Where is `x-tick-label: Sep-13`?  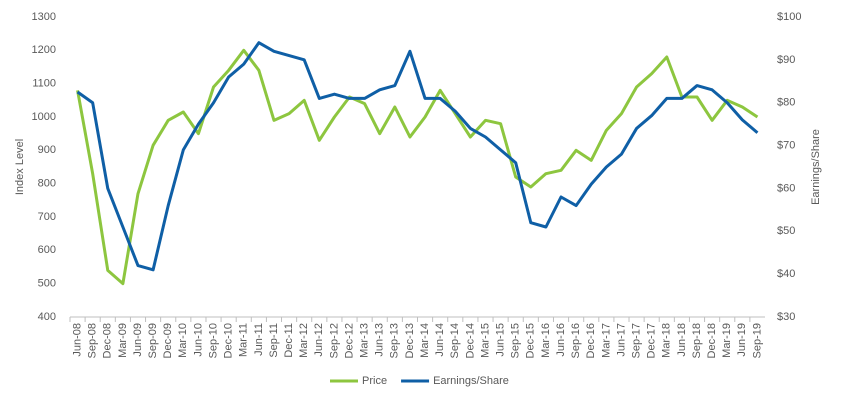
x-tick-label: Sep-13 is located at coordinates (395, 340).